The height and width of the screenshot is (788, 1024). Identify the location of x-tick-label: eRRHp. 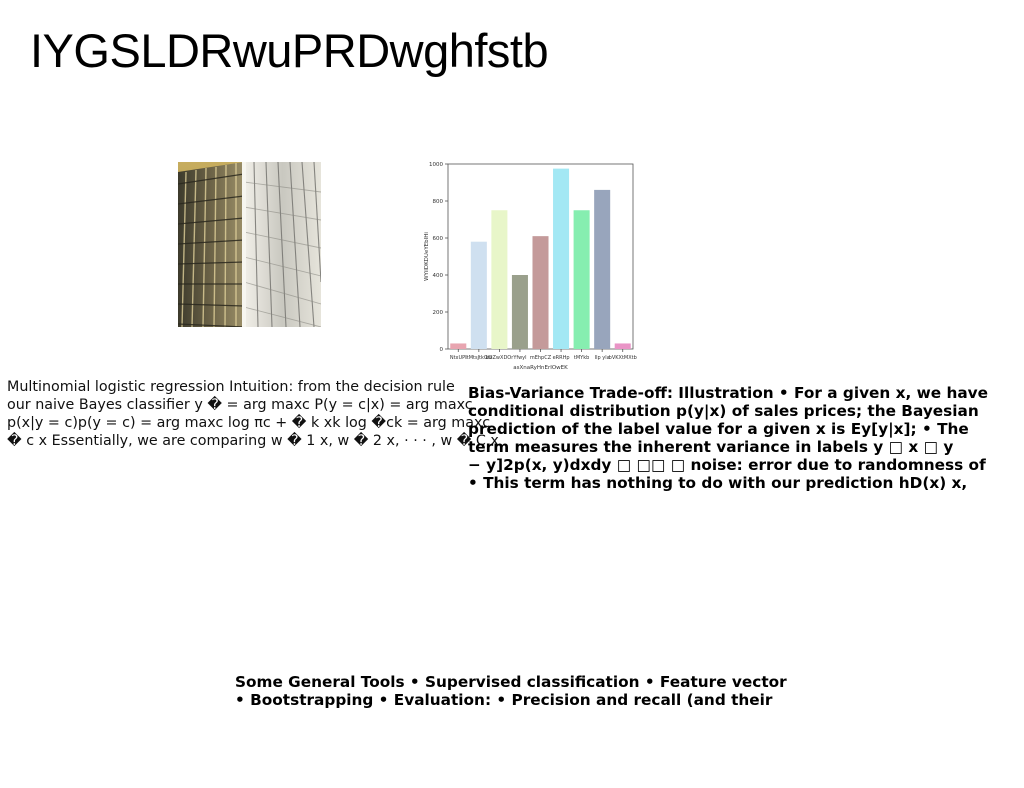
(561, 358).